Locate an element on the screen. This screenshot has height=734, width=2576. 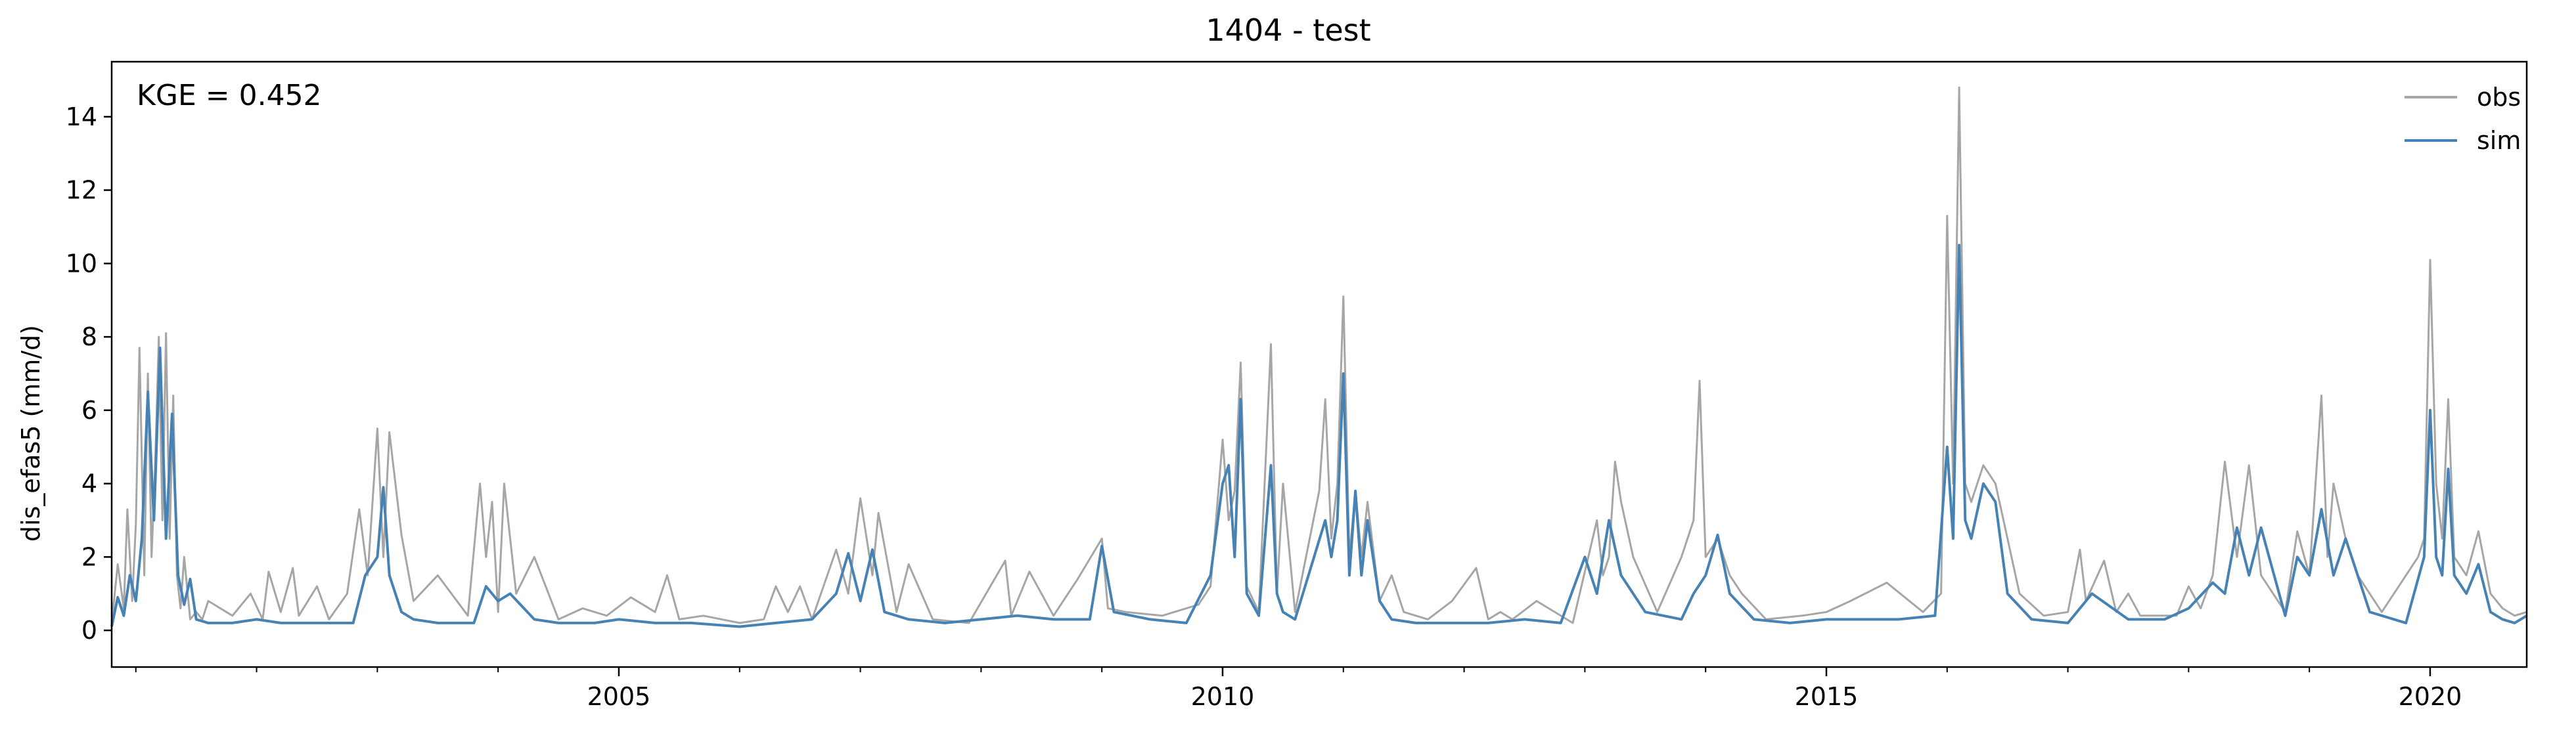
y-axis-label: dis_efas5 (mm/d) is located at coordinates (30, 433).